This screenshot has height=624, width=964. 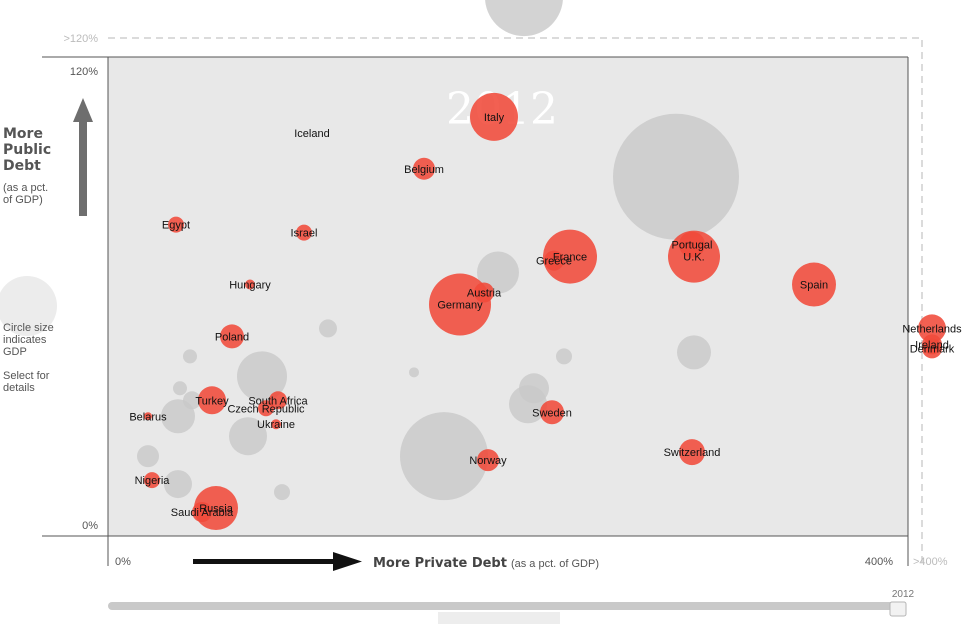 I want to click on bubble-egypt, so click(x=176, y=224).